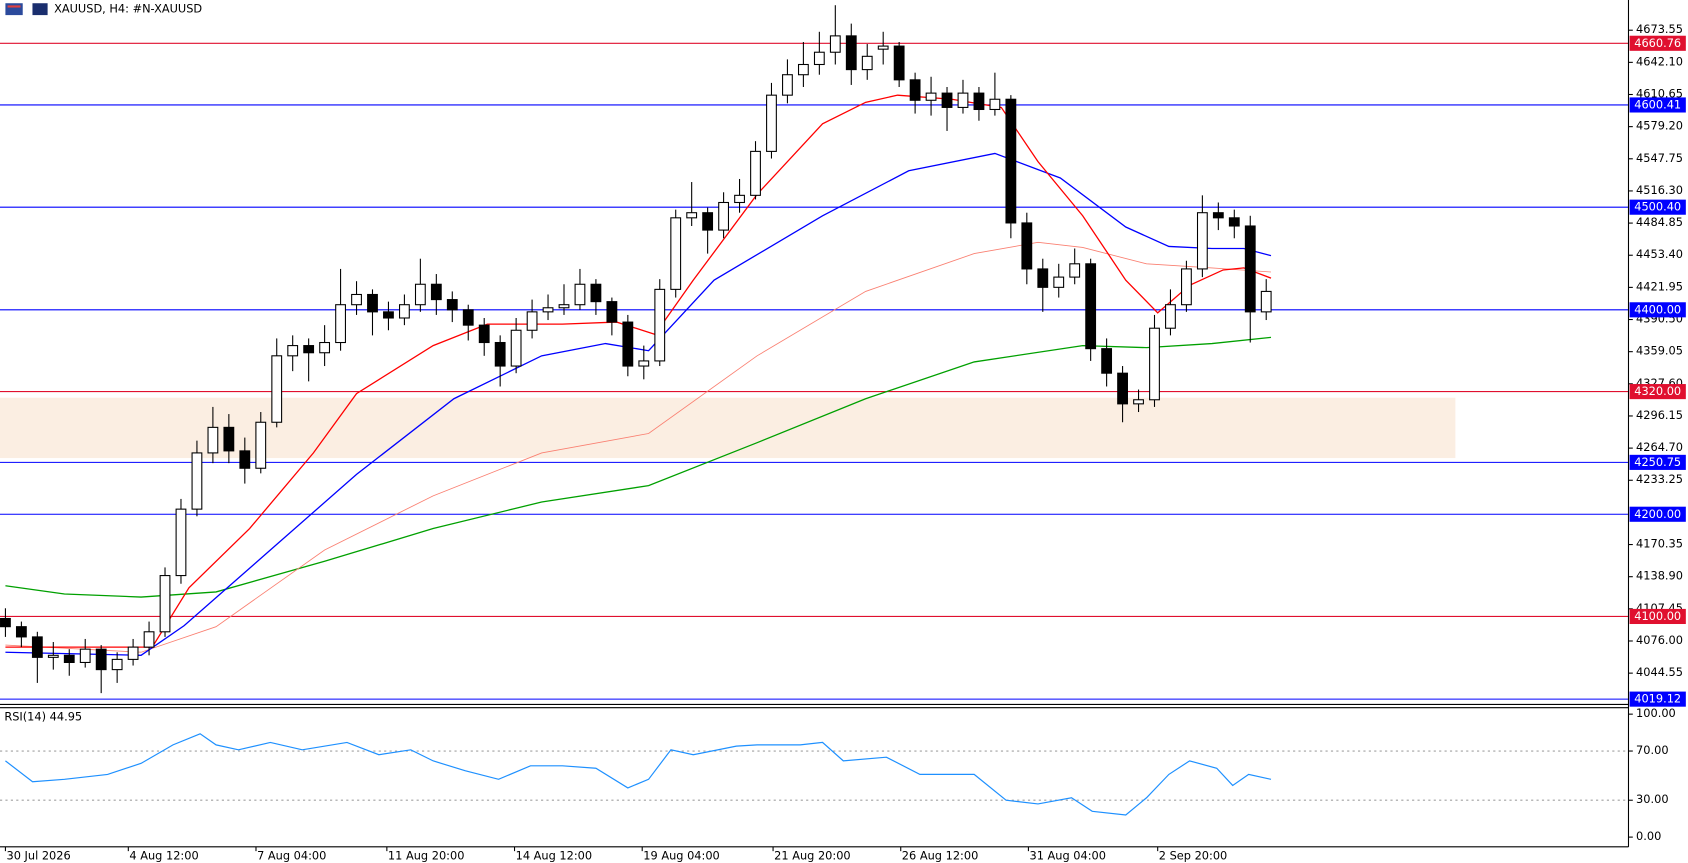  Describe the element at coordinates (1659, 415) in the screenshot. I see `y-tick-label: 4296.15` at that location.